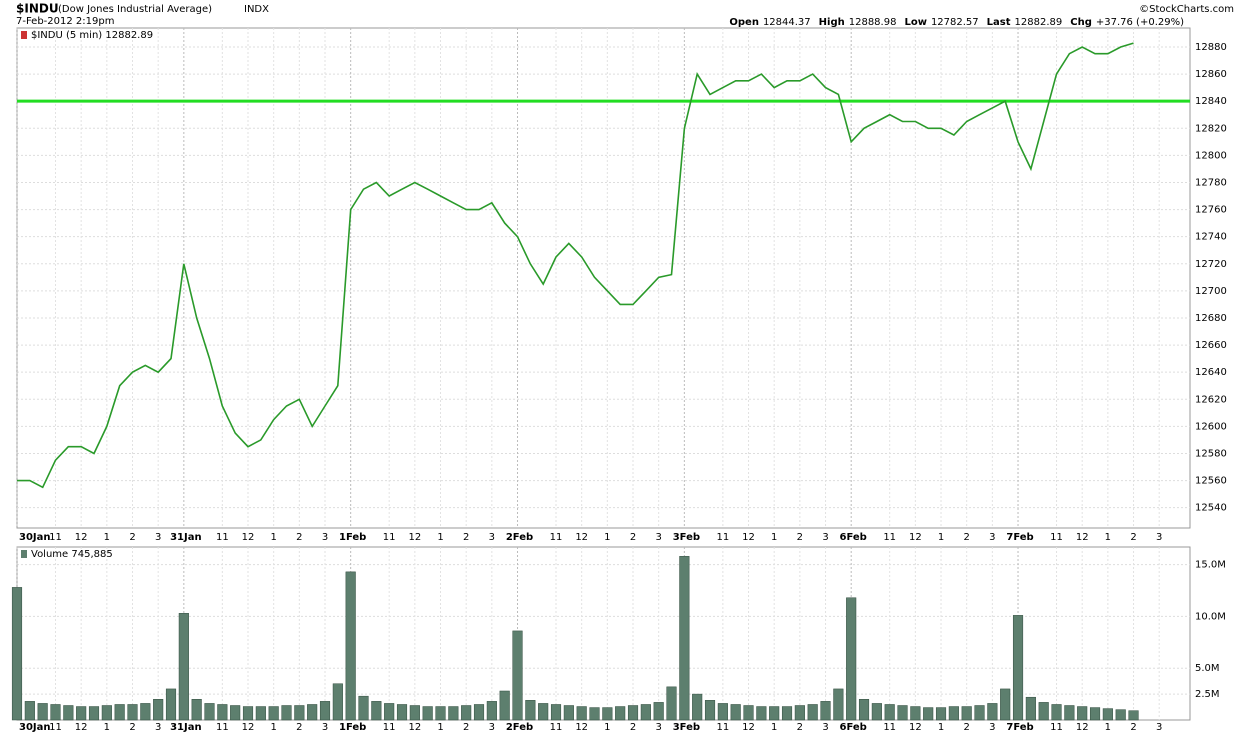 Image resolution: width=1240 pixels, height=737 pixels. I want to click on x-tick-label: 30Jan, so click(35, 537).